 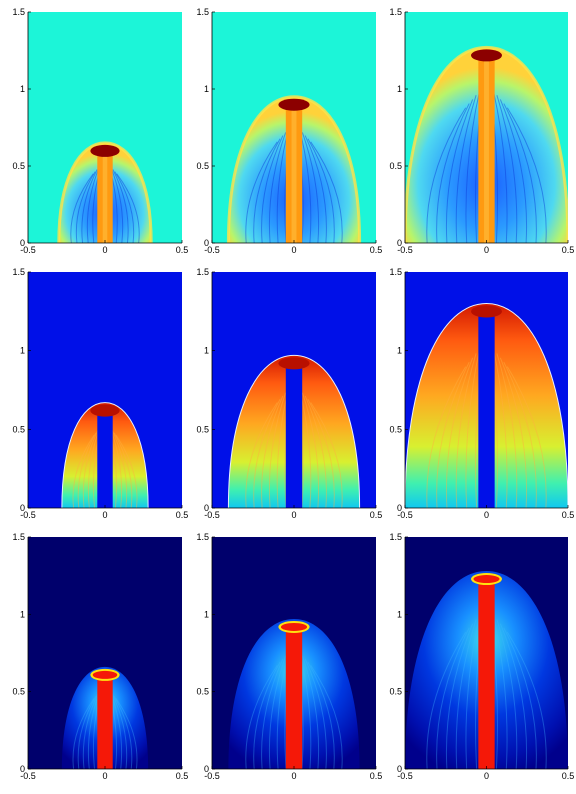 I want to click on panel-r3-c1: 00.511.5-0.5 0 0.5, so click(x=100, y=656).